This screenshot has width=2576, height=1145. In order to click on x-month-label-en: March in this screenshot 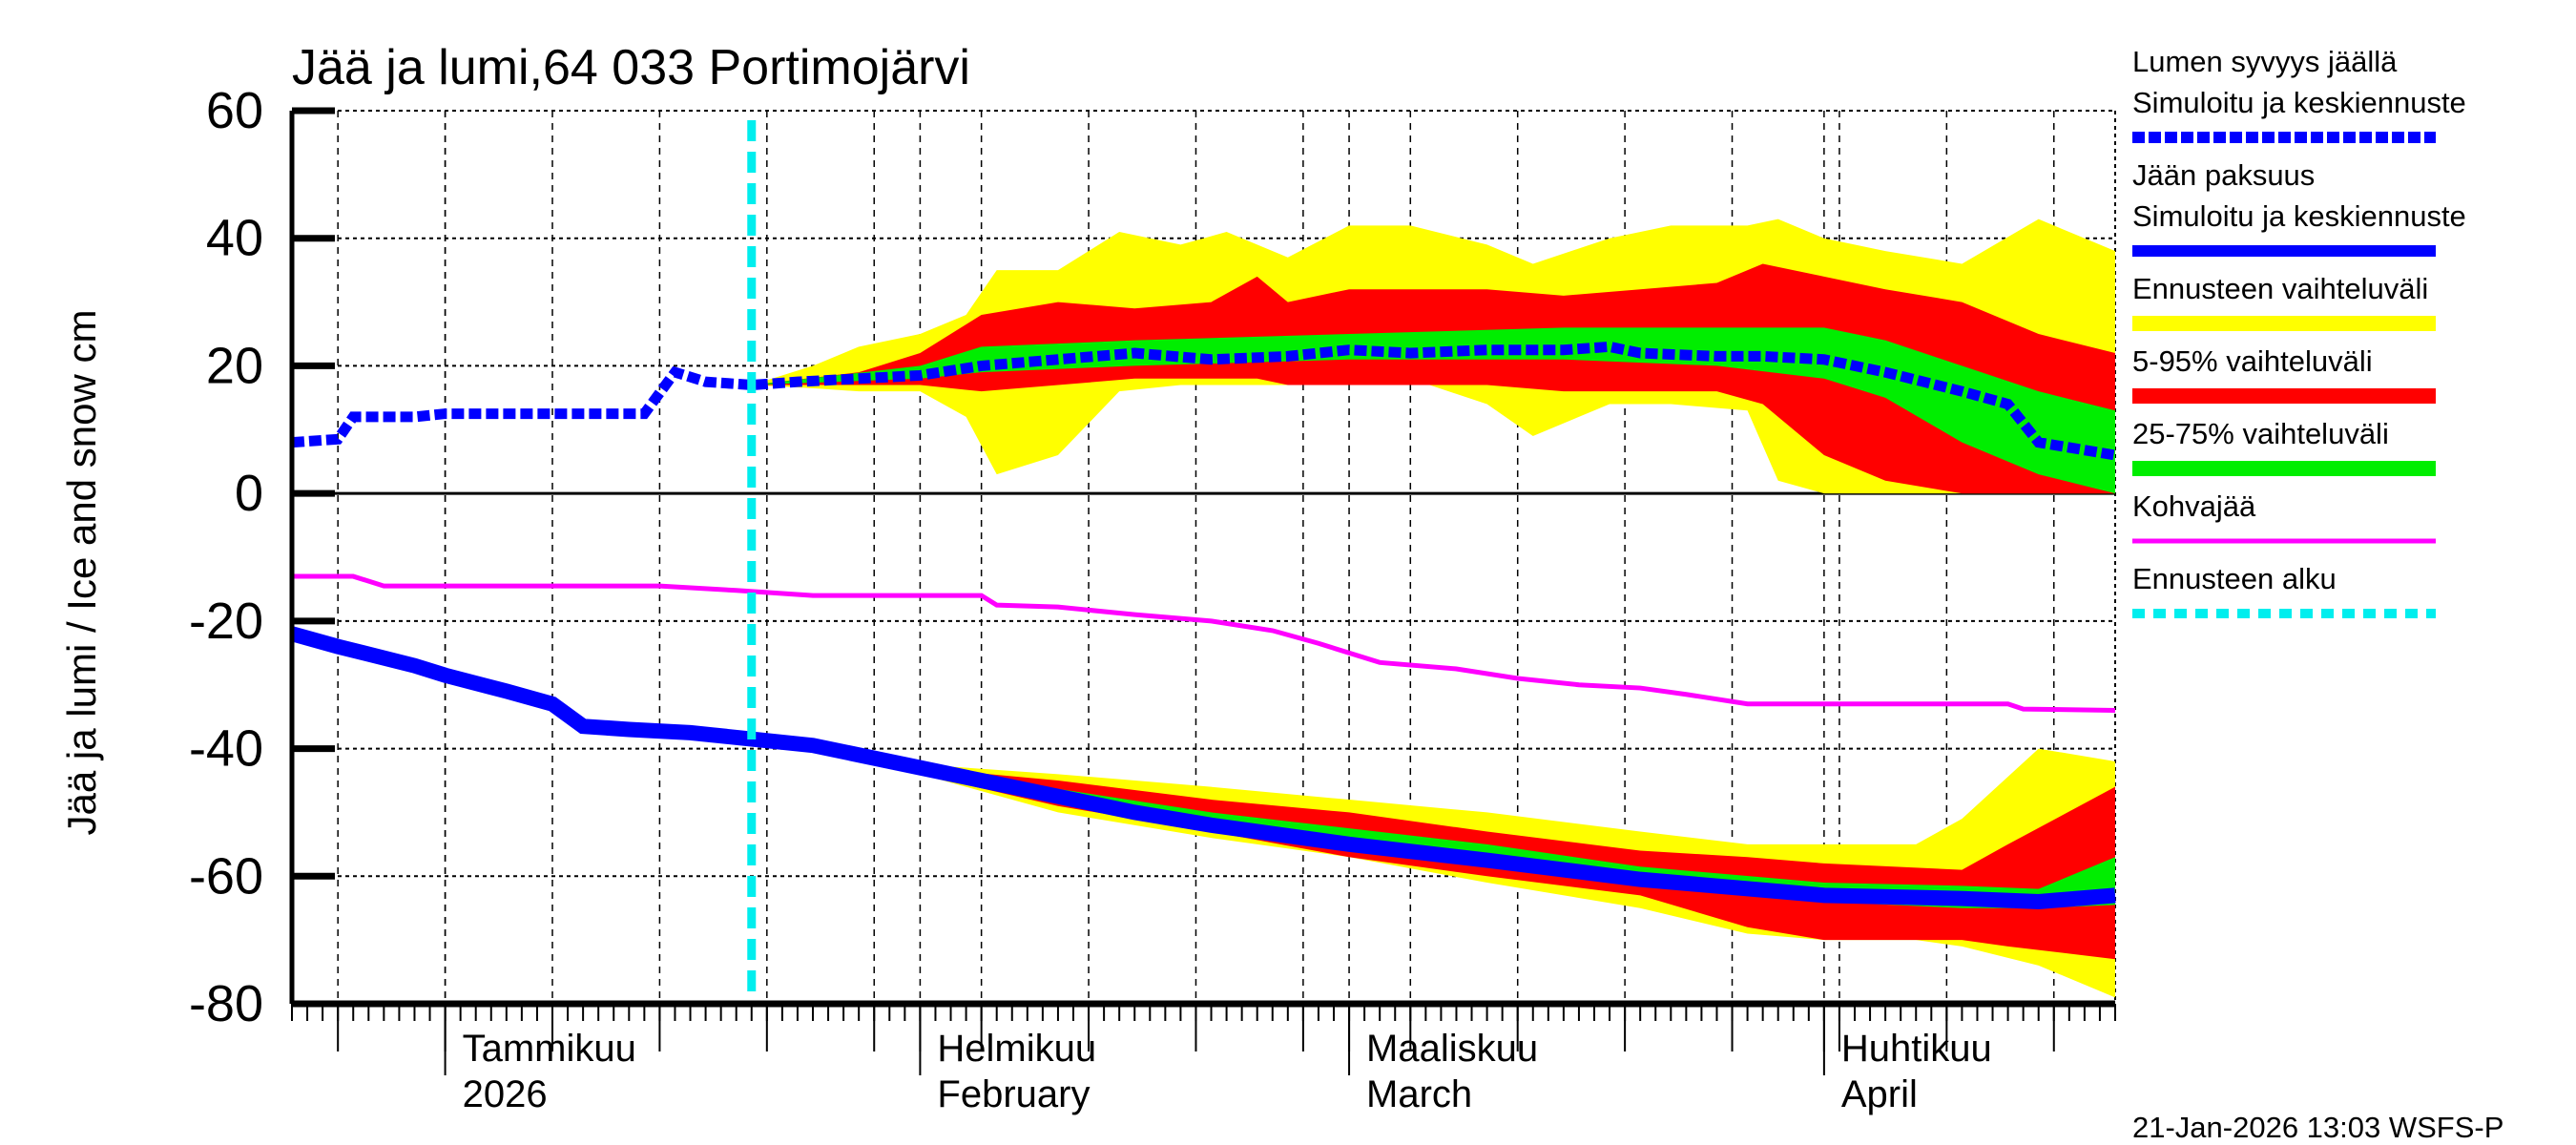, I will do `click(1419, 1094)`.